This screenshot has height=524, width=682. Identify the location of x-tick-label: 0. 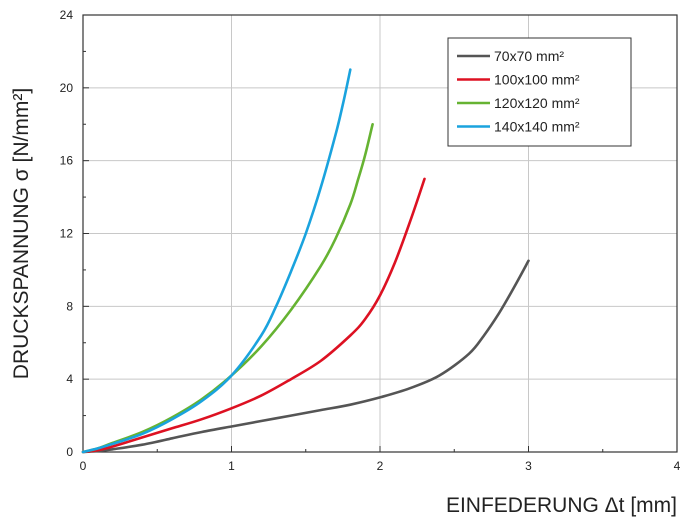
(83, 466).